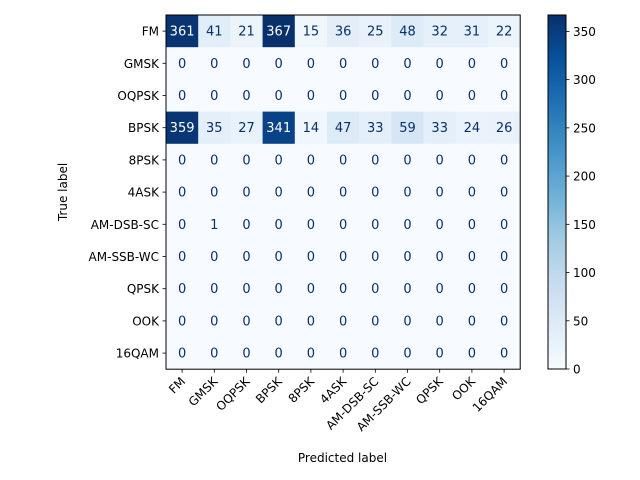 The height and width of the screenshot is (480, 640). I want to click on x-tick-label: OQPSK, so click(233, 394).